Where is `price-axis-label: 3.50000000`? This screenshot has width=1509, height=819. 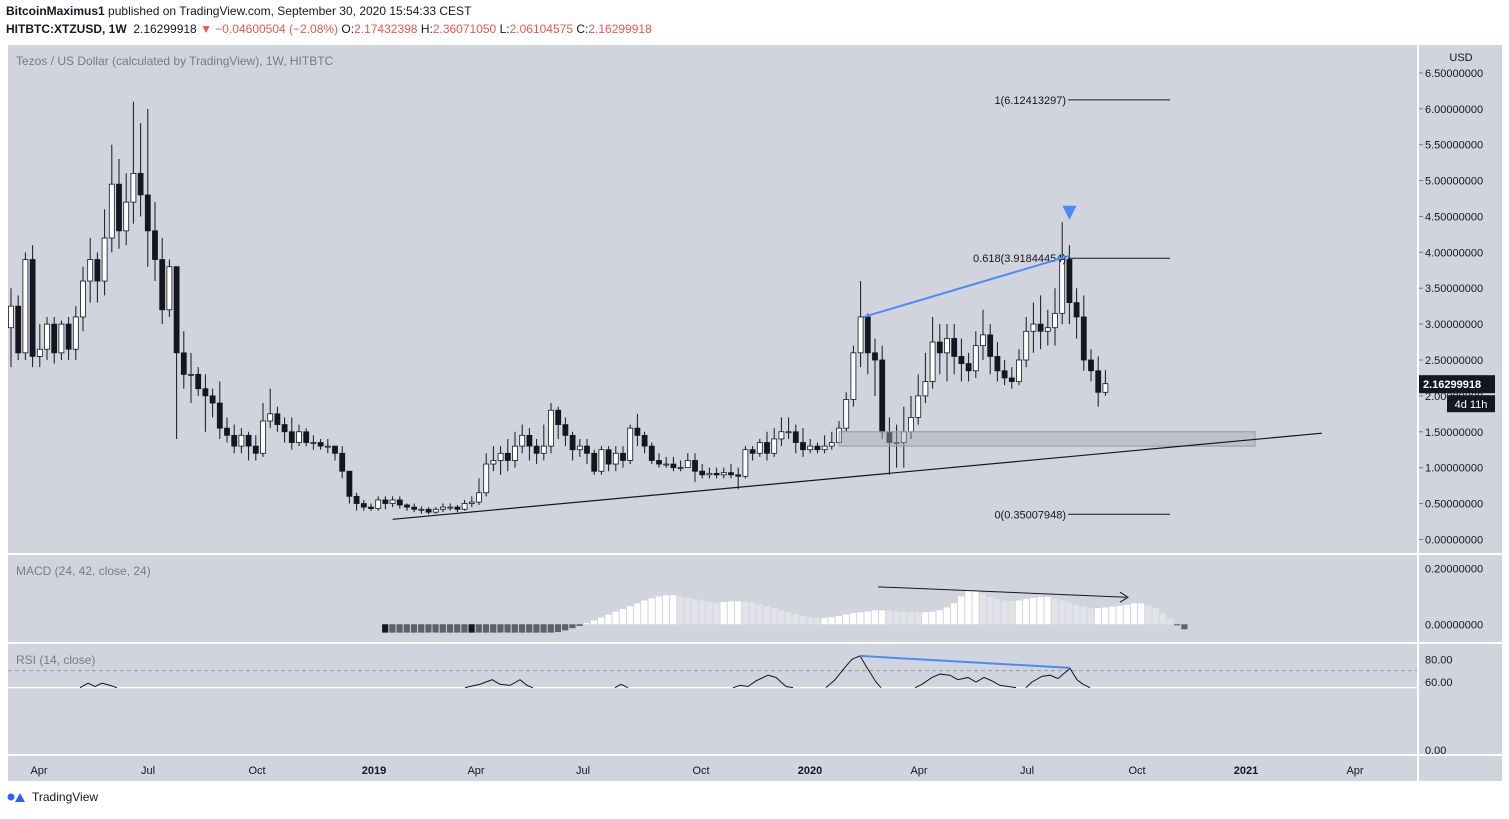
price-axis-label: 3.50000000 is located at coordinates (1454, 289).